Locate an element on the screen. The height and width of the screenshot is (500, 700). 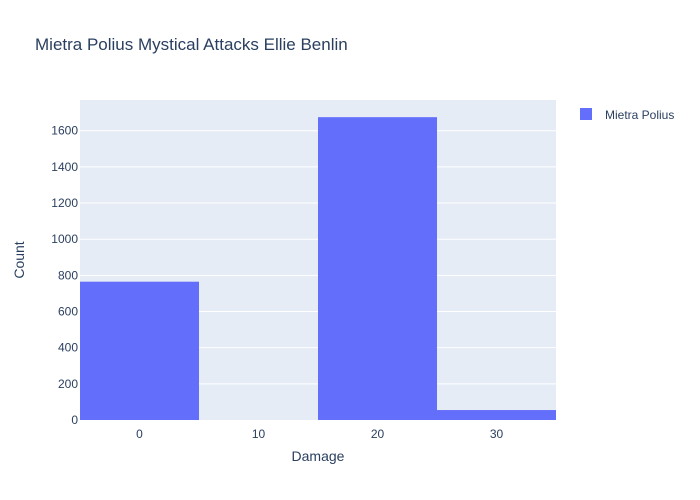
x-axis-ticks: 0 10 20 30 is located at coordinates (319, 434).